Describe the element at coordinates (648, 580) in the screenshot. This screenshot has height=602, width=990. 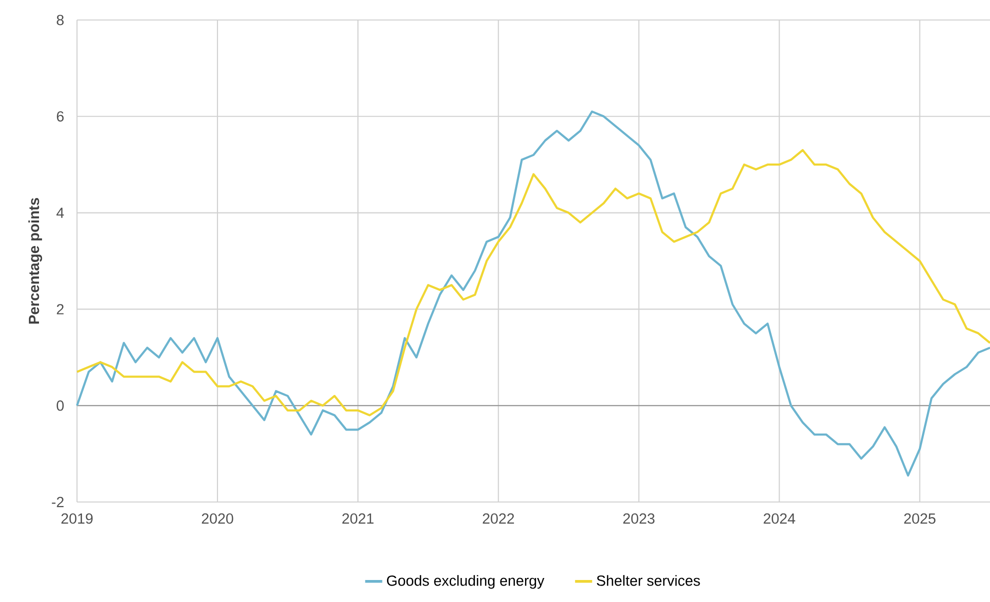
I see `legend-label: Shelter services` at that location.